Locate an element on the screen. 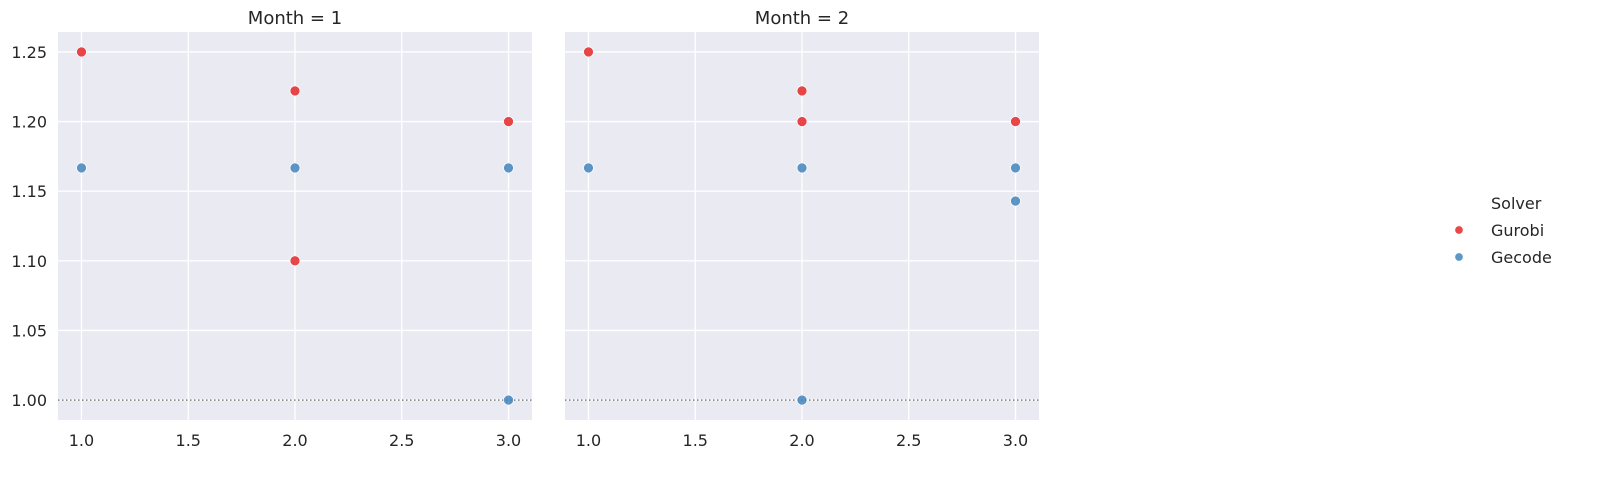 This screenshot has height=480, width=1619. y-tick-label: 1.05 is located at coordinates (29, 330).